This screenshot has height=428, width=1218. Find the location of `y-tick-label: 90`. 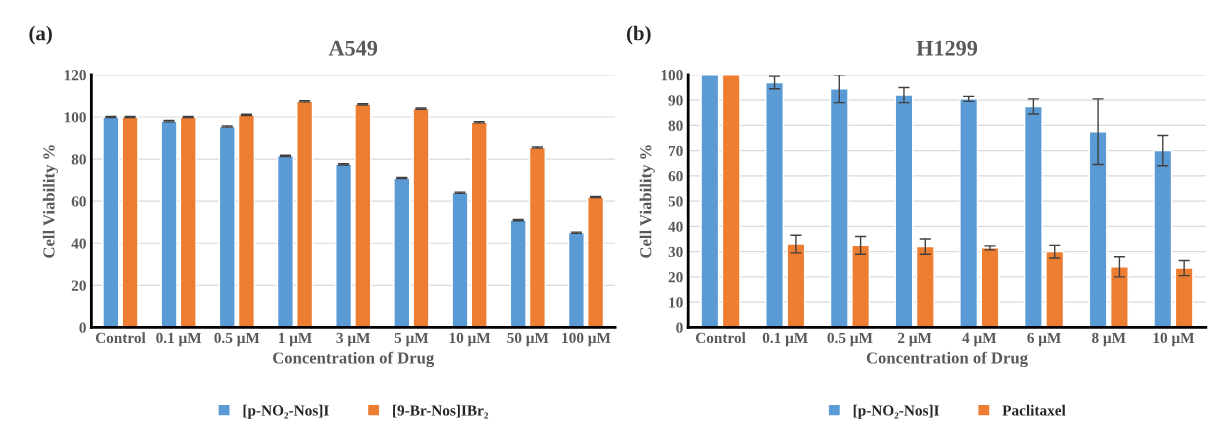

y-tick-label: 90 is located at coordinates (675, 100).